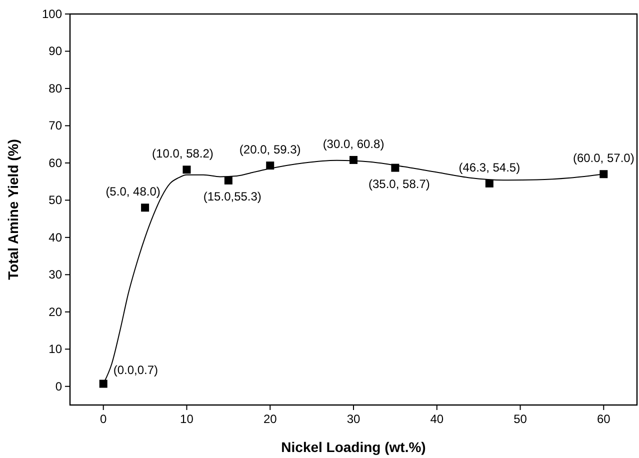 The height and width of the screenshot is (458, 639). Describe the element at coordinates (437, 419) in the screenshot. I see `x-tick-label: 40` at that location.